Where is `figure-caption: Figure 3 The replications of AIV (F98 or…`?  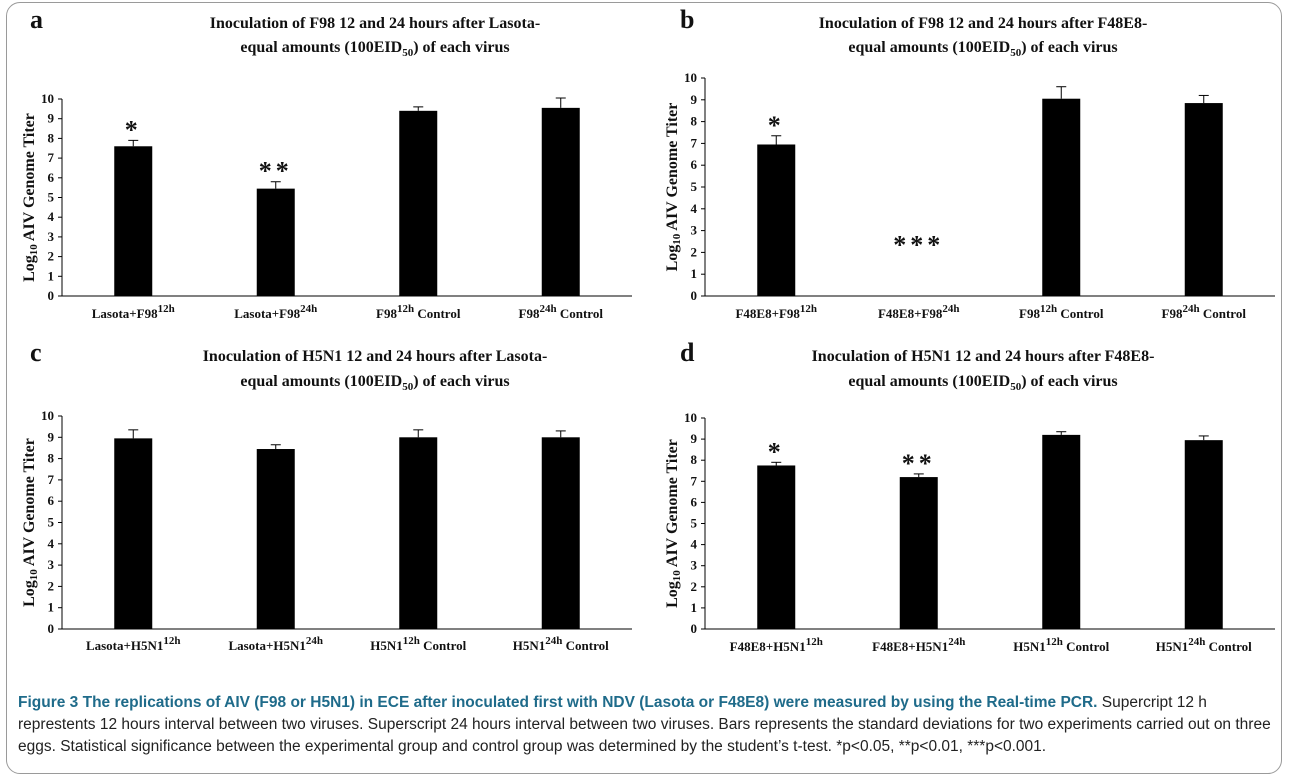
figure-caption: Figure 3 The replications of AIV (F98 or… is located at coordinates (645, 725).